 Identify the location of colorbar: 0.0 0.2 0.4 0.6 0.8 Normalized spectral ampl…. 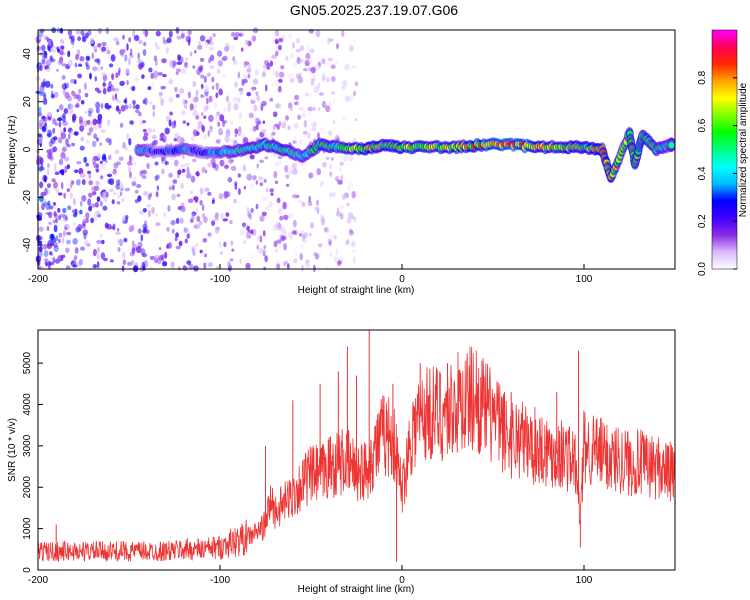
(723, 152).